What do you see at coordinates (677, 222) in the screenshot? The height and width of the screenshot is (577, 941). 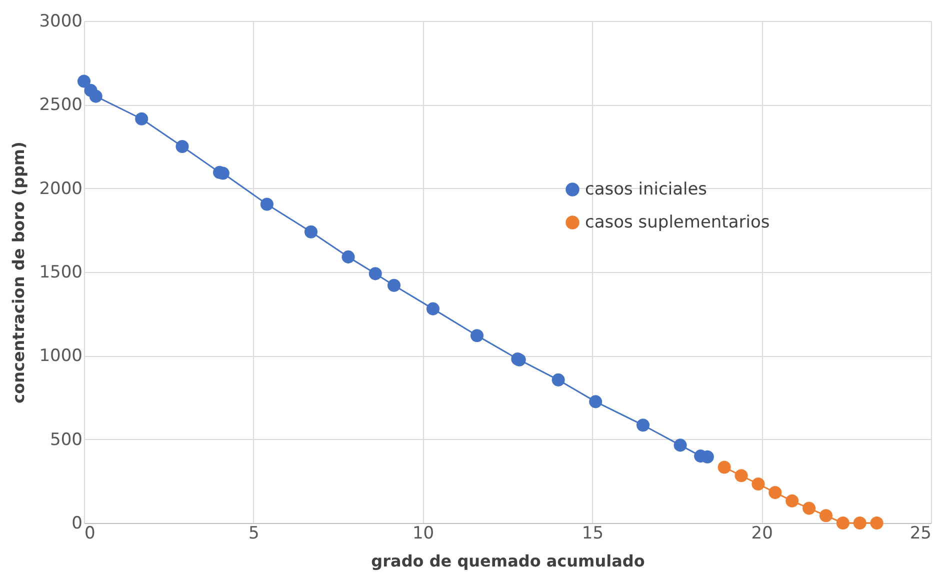 I see `legend-label: casos suplementarios` at bounding box center [677, 222].